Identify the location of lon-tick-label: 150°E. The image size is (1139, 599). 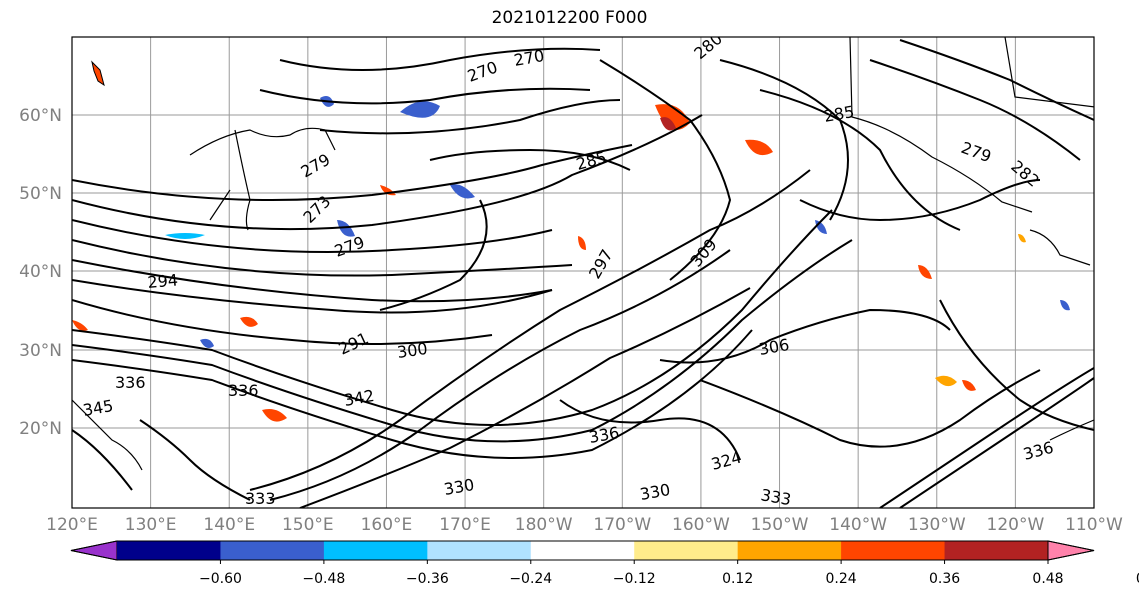
(308, 525).